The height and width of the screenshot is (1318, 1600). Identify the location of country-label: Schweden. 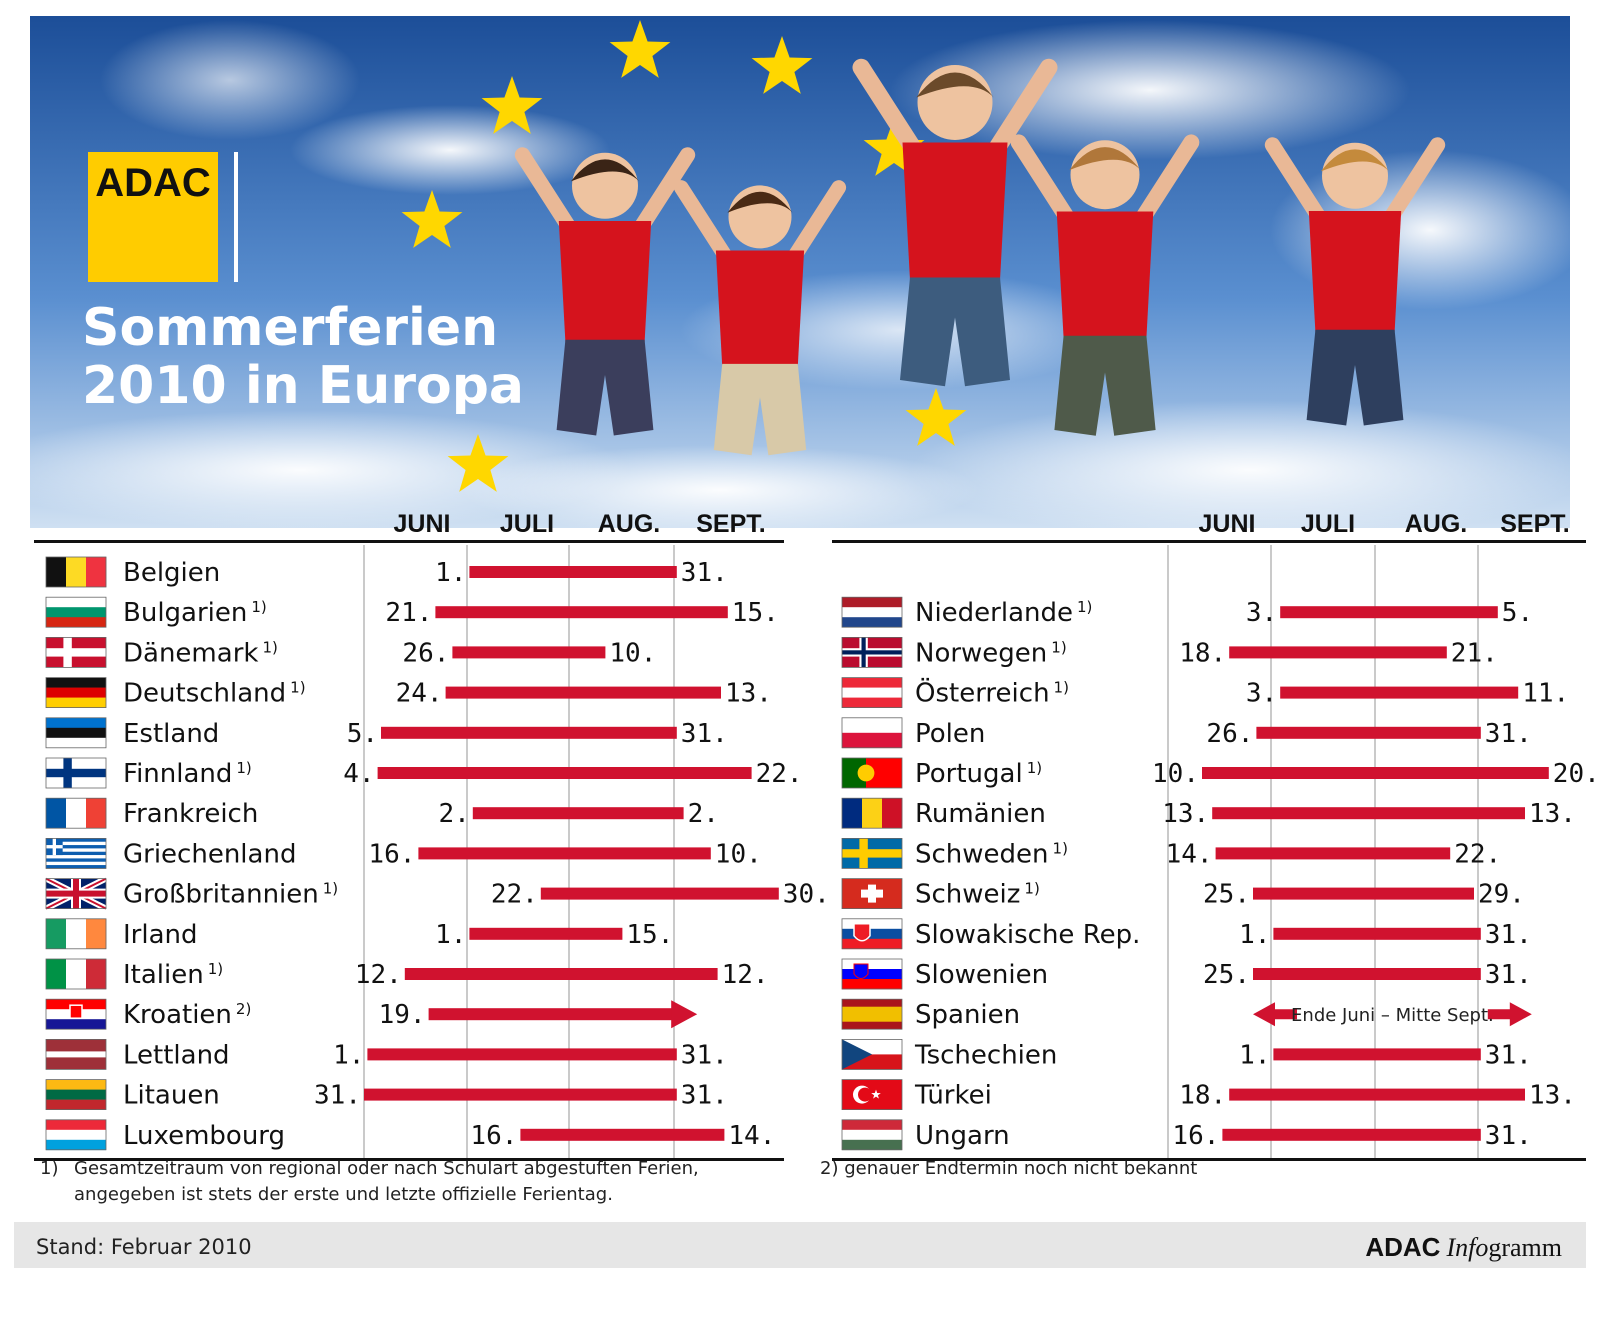
(982, 854).